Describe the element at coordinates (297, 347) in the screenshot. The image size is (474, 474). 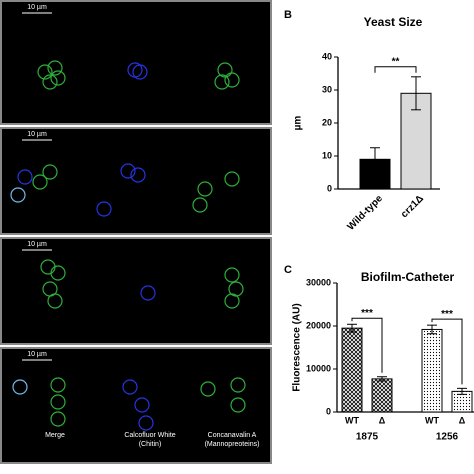
I see `y-axis-label: Fluorescence (AU)` at that location.